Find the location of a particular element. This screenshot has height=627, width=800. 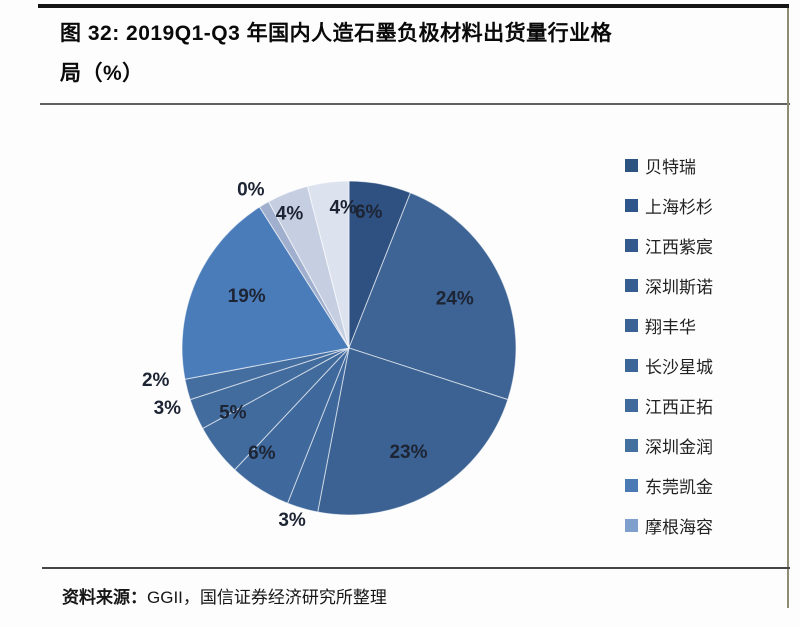

pie-slice-label: 23% is located at coordinates (408, 452).